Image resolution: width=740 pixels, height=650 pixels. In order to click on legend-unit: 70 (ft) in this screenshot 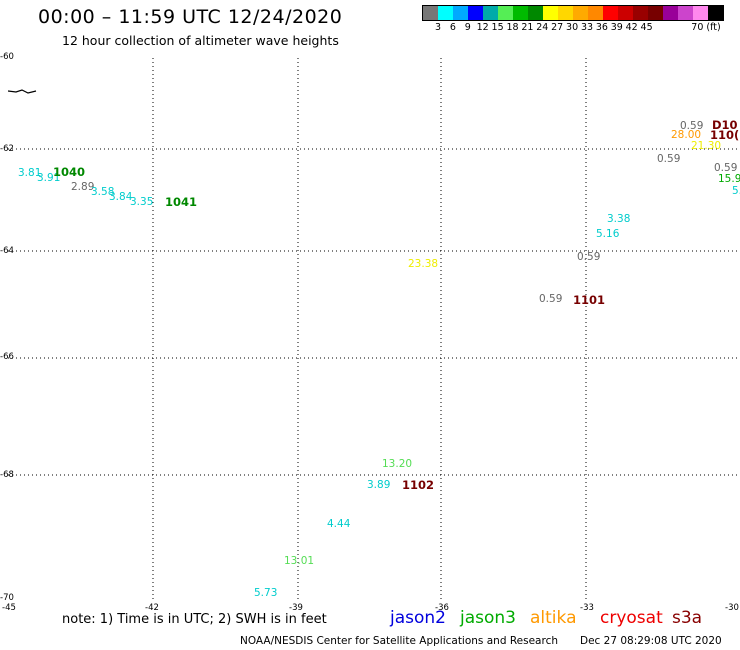, I will do `click(706, 27)`.